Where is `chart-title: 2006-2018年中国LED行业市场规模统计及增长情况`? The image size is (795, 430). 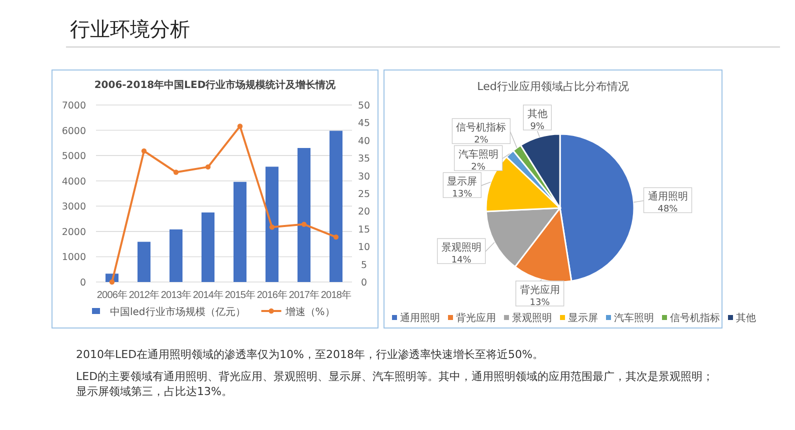
chart-title: 2006-2018年中国LED行业市场规模统计及增长情况 is located at coordinates (215, 85).